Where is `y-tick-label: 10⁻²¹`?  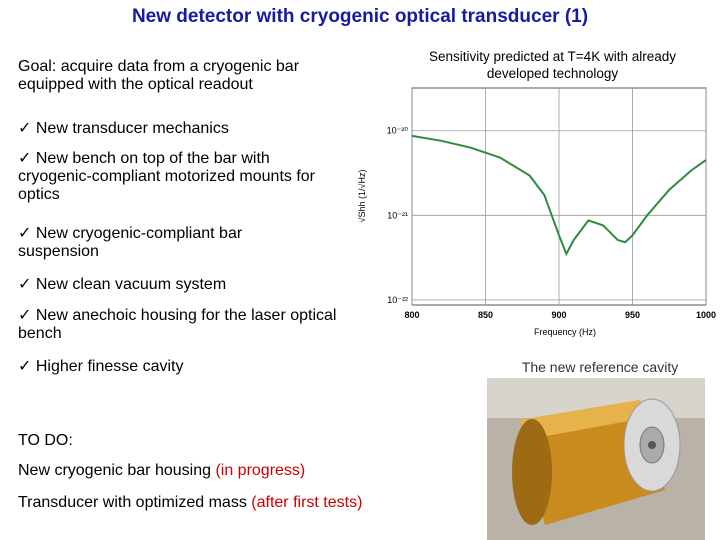
y-tick-label: 10⁻²¹ is located at coordinates (397, 215).